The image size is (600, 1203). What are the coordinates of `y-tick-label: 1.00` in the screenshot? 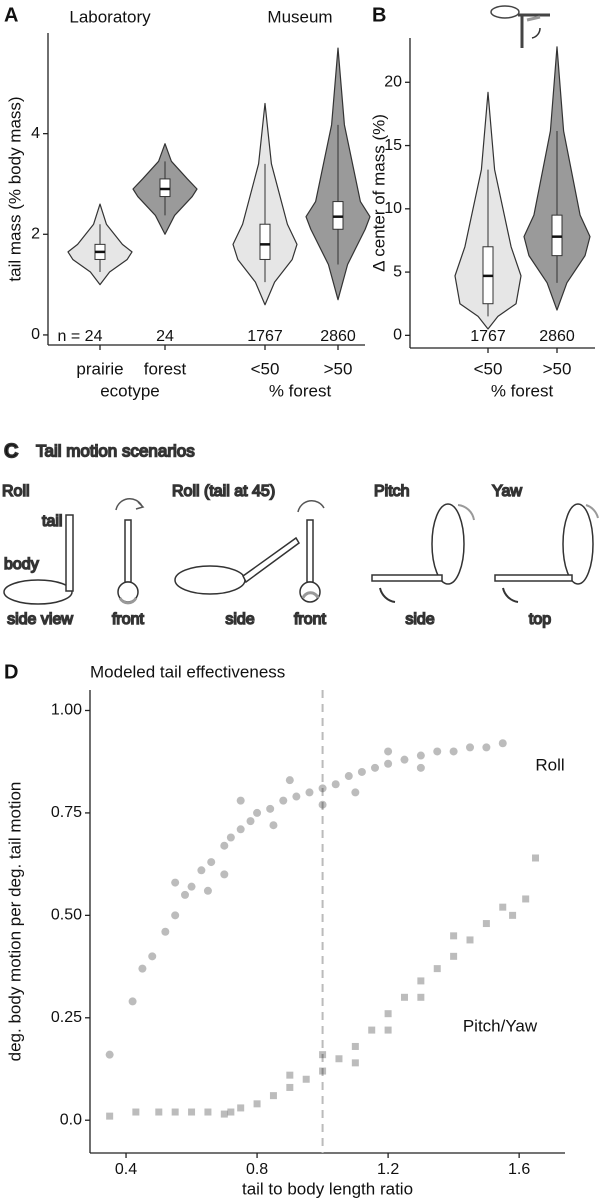 It's located at (66, 710).